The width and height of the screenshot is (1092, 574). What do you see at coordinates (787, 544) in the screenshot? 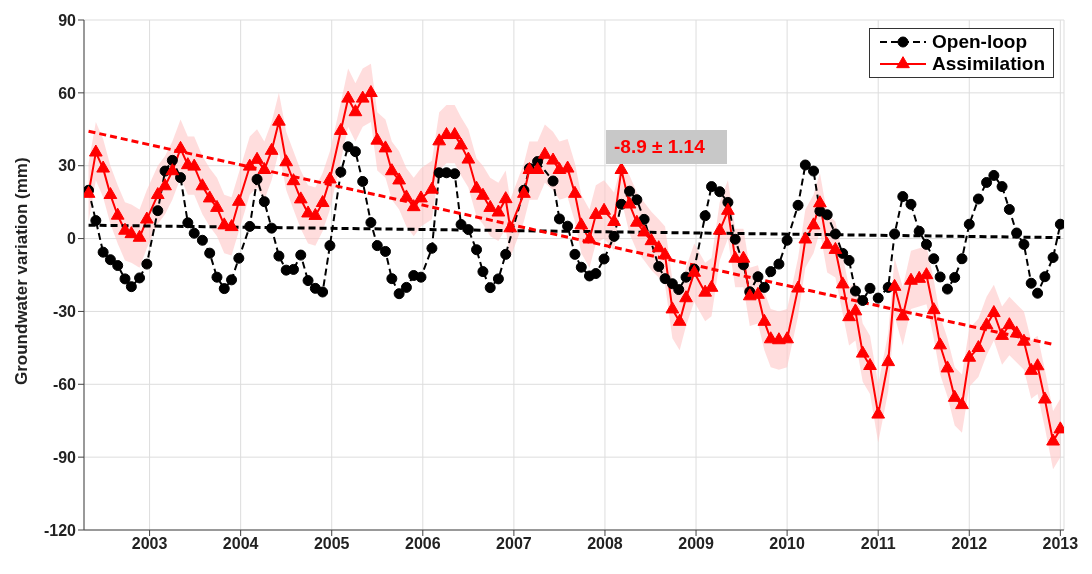
I see `x-tick-label: 2010` at bounding box center [787, 544].